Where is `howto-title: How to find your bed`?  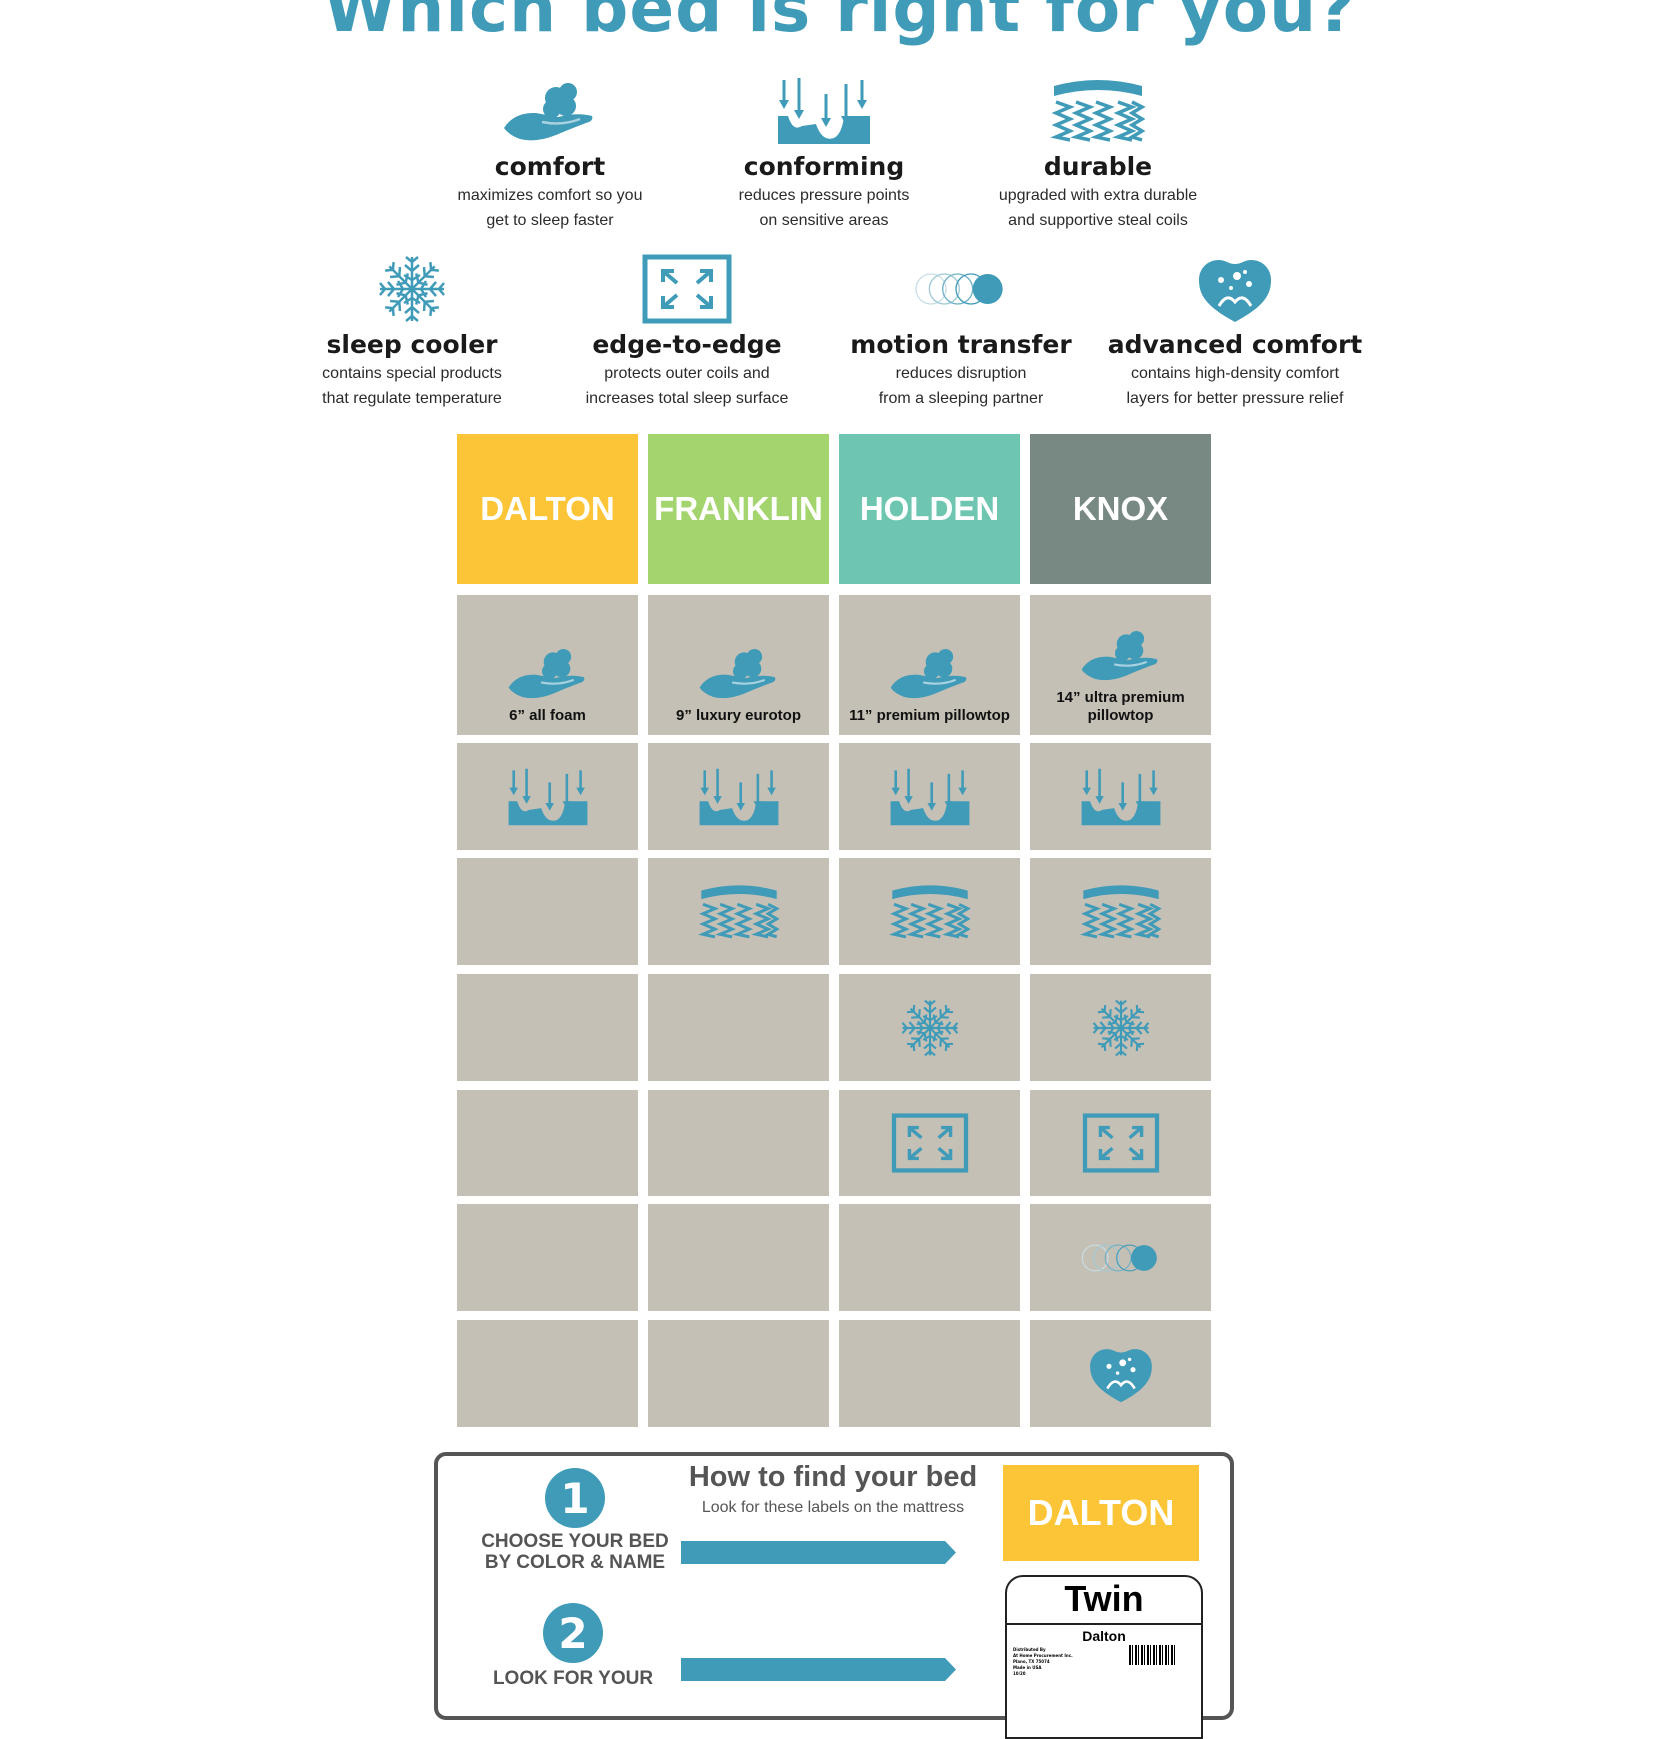 howto-title: How to find your bed is located at coordinates (833, 1477).